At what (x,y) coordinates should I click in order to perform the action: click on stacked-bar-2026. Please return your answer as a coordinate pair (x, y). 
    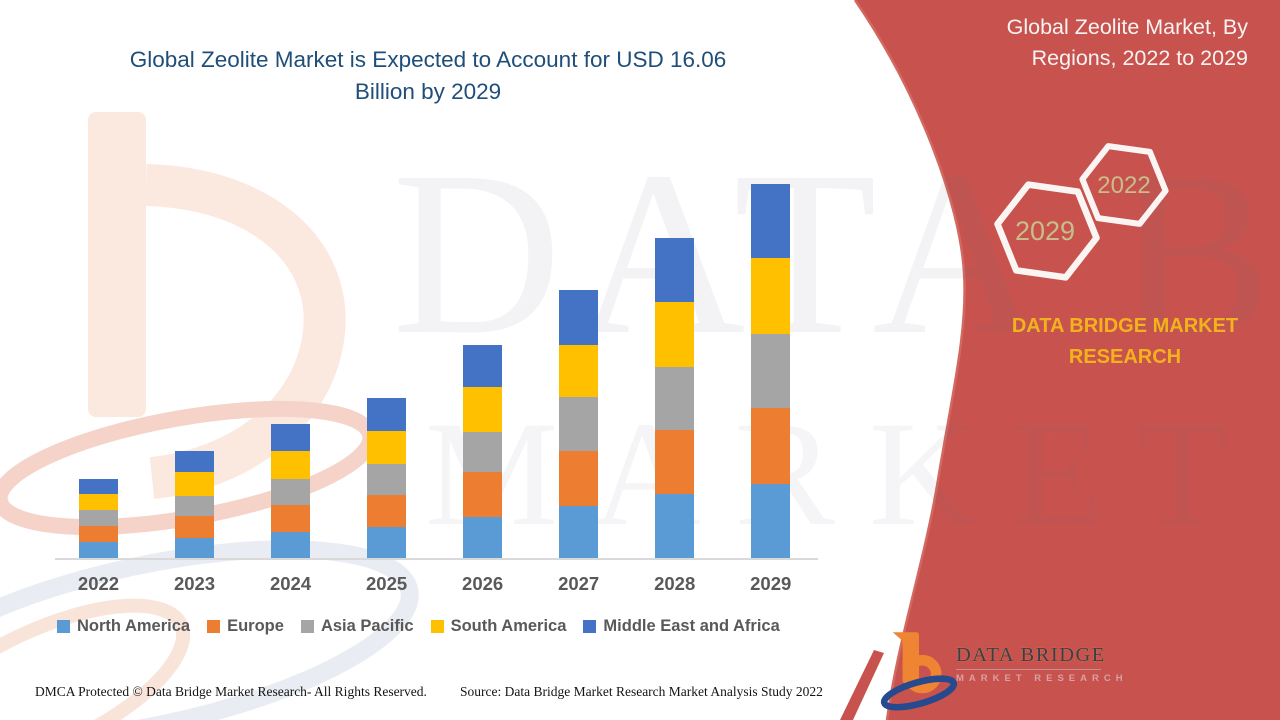
    Looking at the image, I should click on (483, 451).